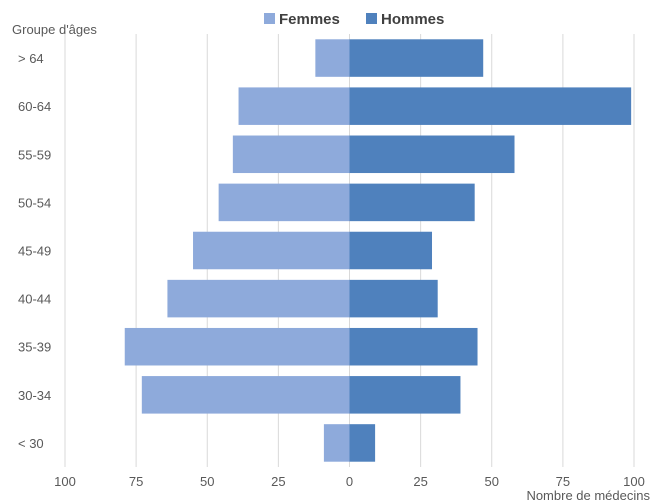 This screenshot has height=504, width=652. What do you see at coordinates (34, 299) in the screenshot?
I see `category-label-40-44: 40-44` at bounding box center [34, 299].